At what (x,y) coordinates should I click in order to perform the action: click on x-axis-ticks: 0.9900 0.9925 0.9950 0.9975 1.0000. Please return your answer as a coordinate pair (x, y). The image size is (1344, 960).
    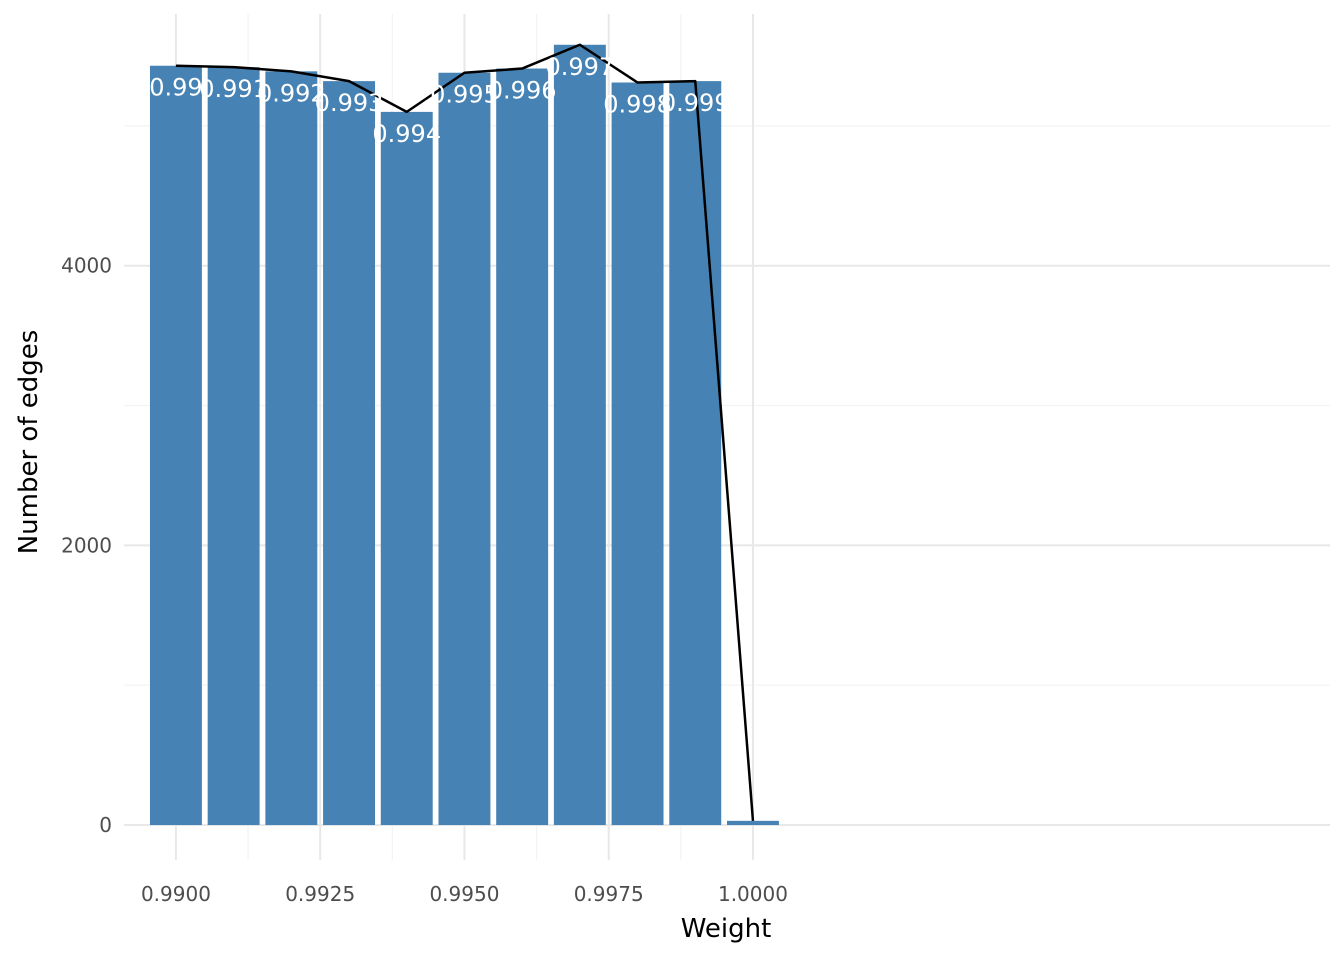
    Looking at the image, I should click on (464, 894).